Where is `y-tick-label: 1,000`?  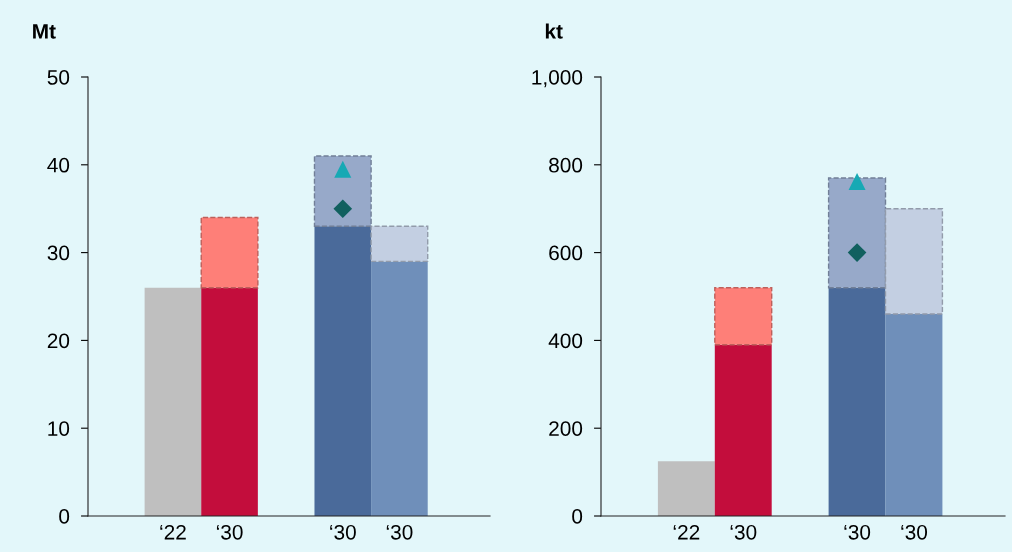
y-tick-label: 1,000 is located at coordinates (557, 79).